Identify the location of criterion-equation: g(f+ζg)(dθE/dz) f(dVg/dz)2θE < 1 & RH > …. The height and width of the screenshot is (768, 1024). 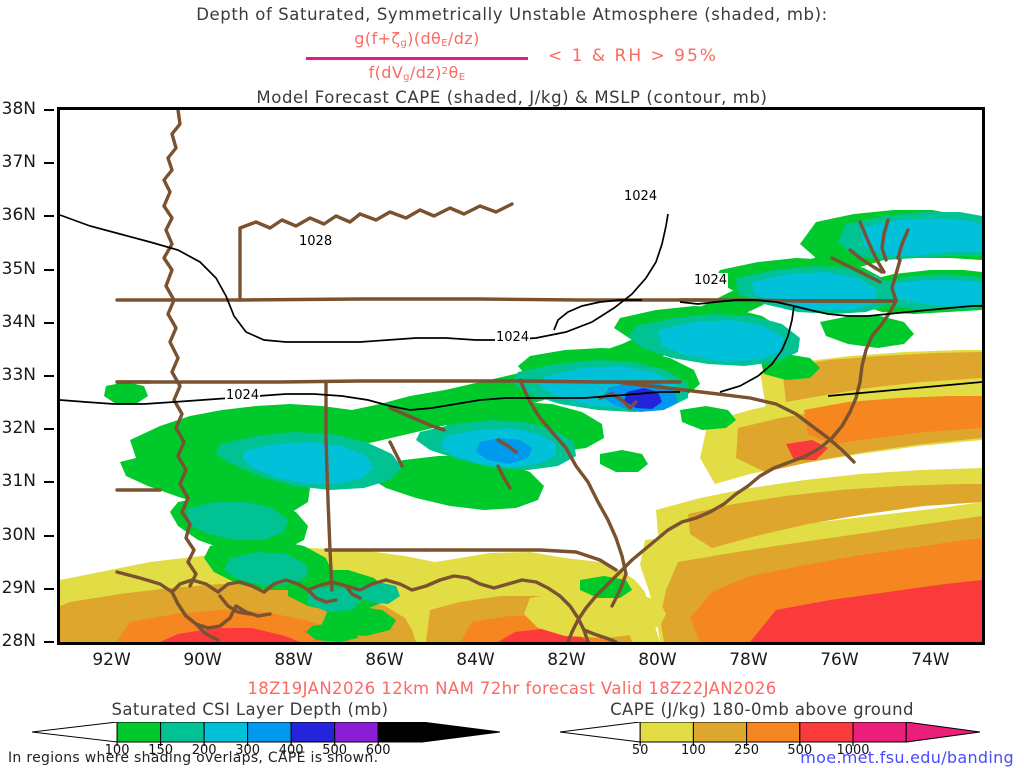
(512, 55).